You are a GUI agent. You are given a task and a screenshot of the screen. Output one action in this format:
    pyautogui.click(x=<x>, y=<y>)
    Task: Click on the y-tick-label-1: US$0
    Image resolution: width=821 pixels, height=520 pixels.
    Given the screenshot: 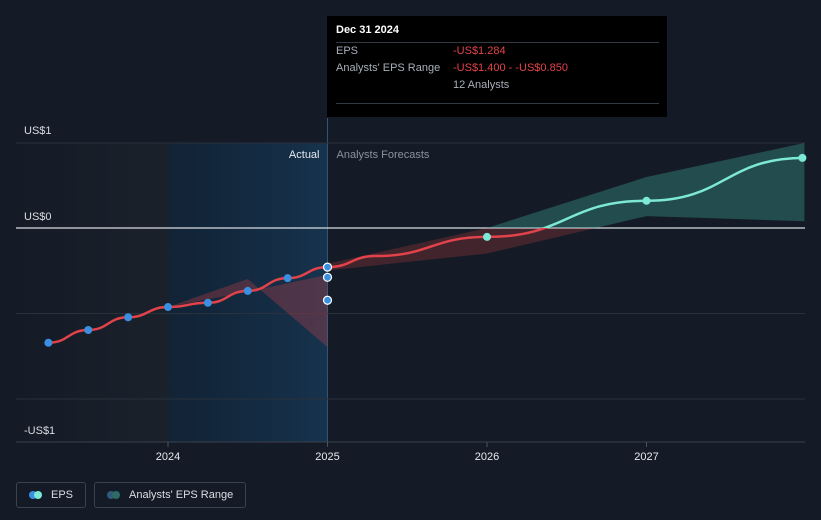 What is the action you would take?
    pyautogui.click(x=38, y=217)
    